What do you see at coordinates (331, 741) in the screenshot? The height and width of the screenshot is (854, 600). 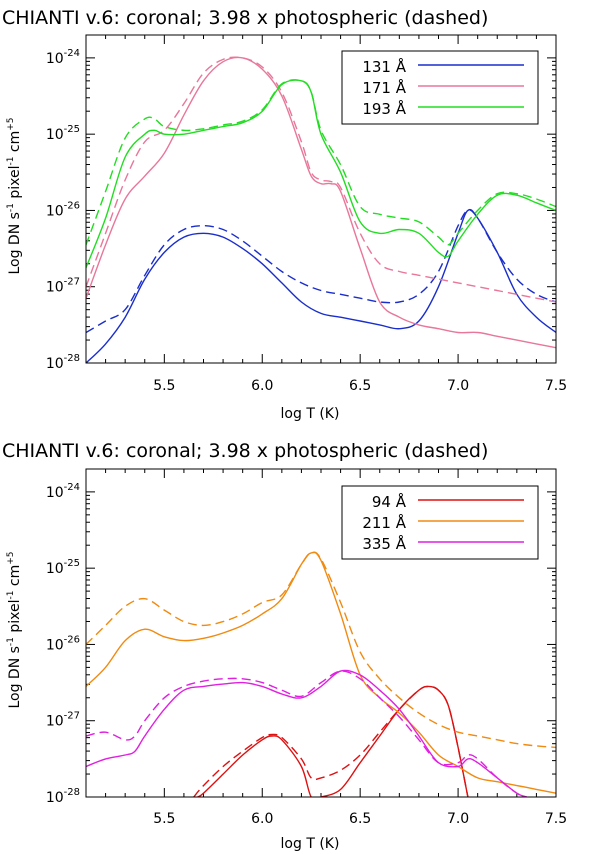 I see `series-line-94-dashed` at bounding box center [331, 741].